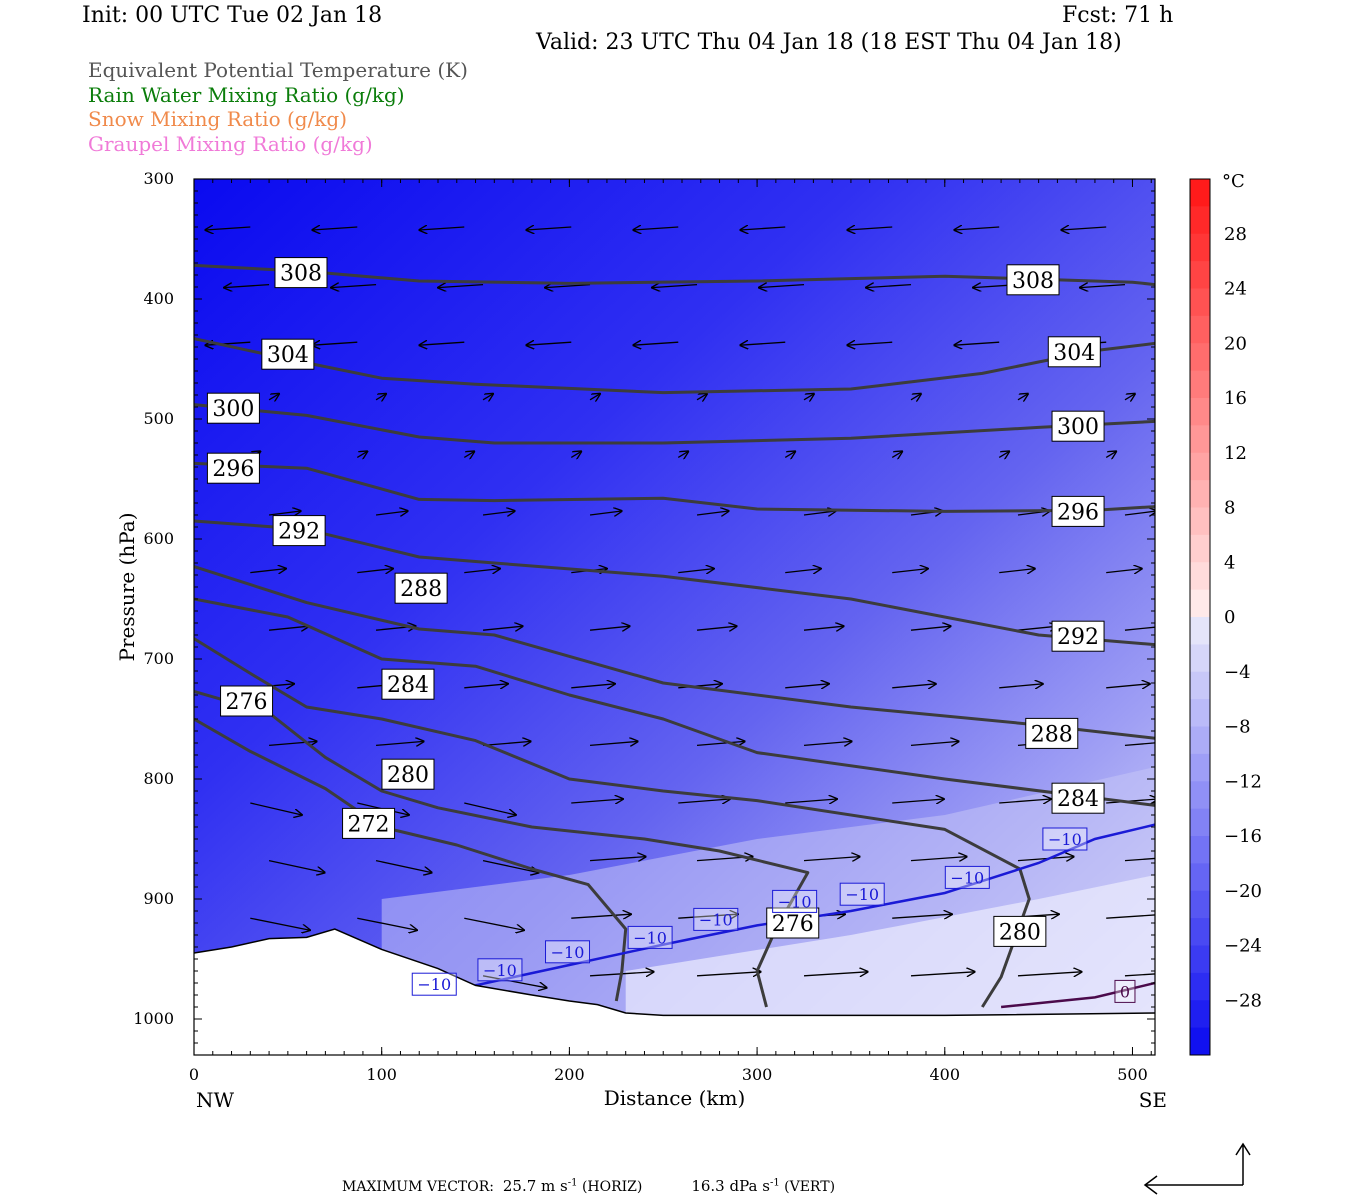  What do you see at coordinates (572, 1183) in the screenshot?
I see `horiz-max-exponent: -1` at bounding box center [572, 1183].